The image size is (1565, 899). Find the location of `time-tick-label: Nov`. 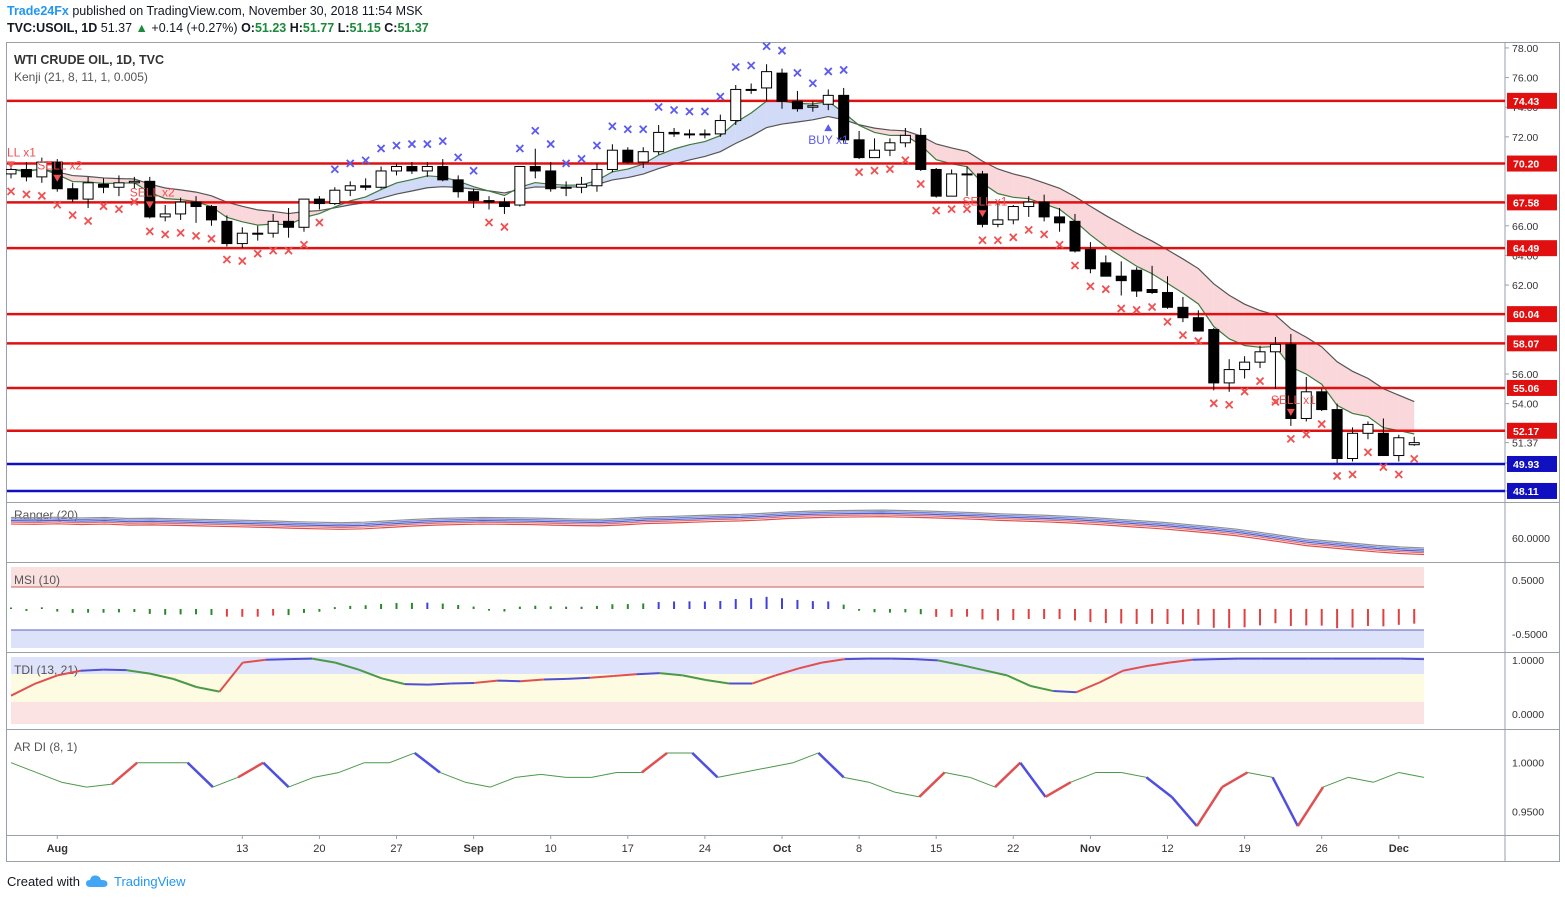

time-tick-label: Nov is located at coordinates (1091, 849).